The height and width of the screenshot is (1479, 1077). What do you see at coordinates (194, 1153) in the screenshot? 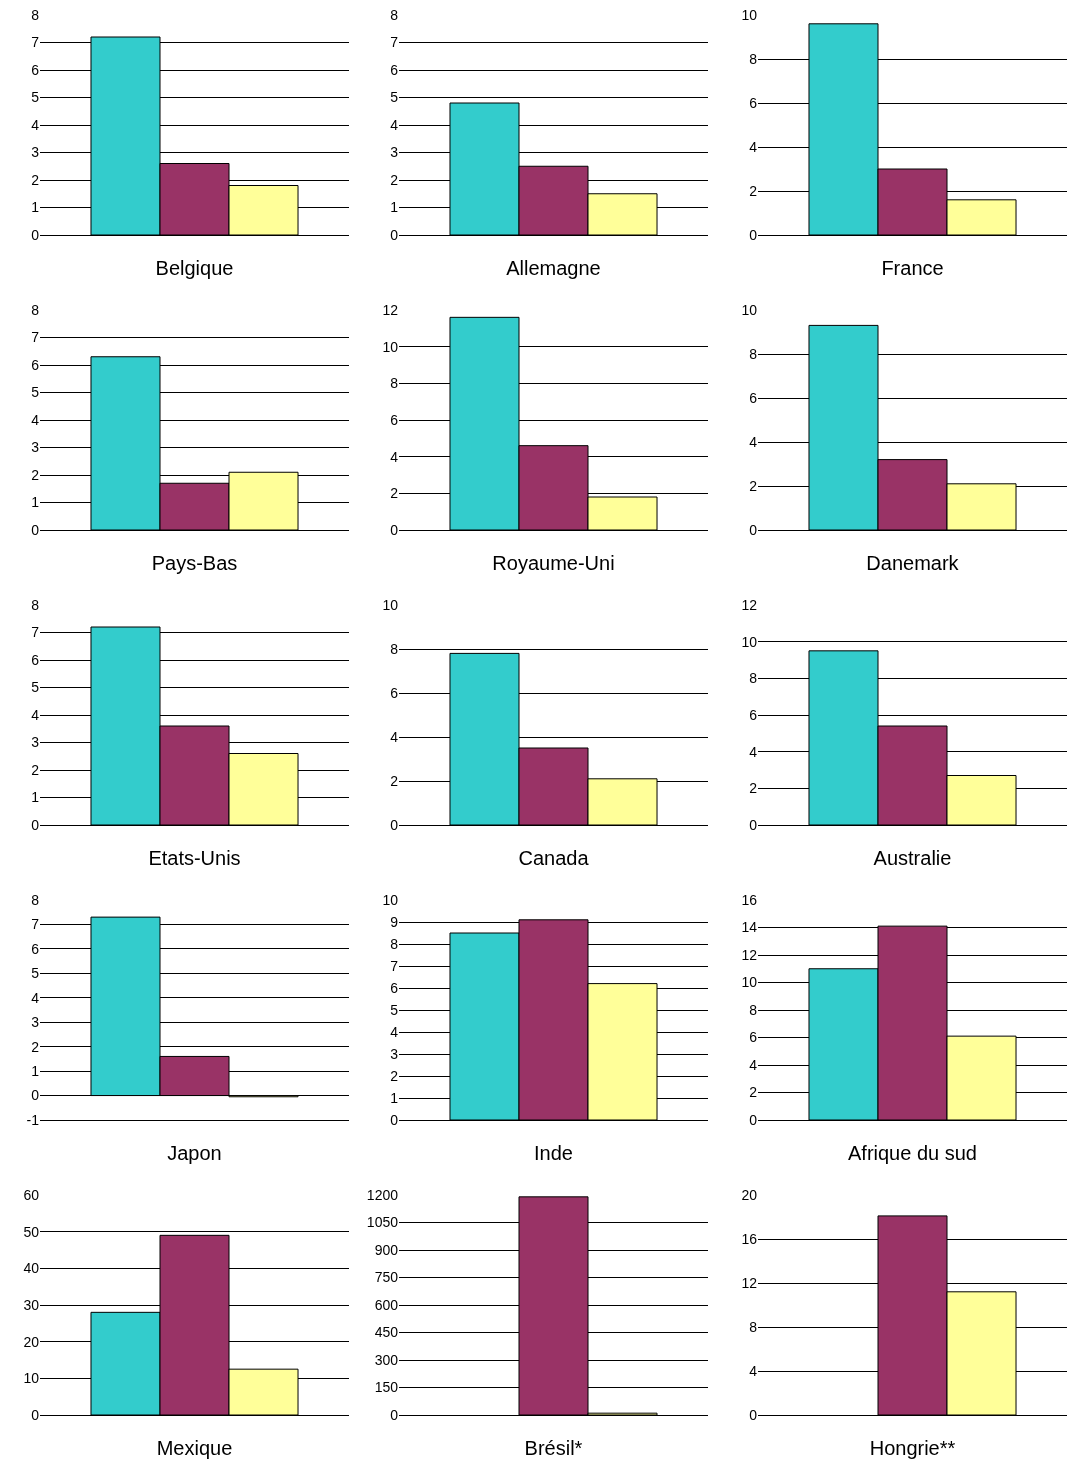
I see `x-axis-title: Japon` at bounding box center [194, 1153].